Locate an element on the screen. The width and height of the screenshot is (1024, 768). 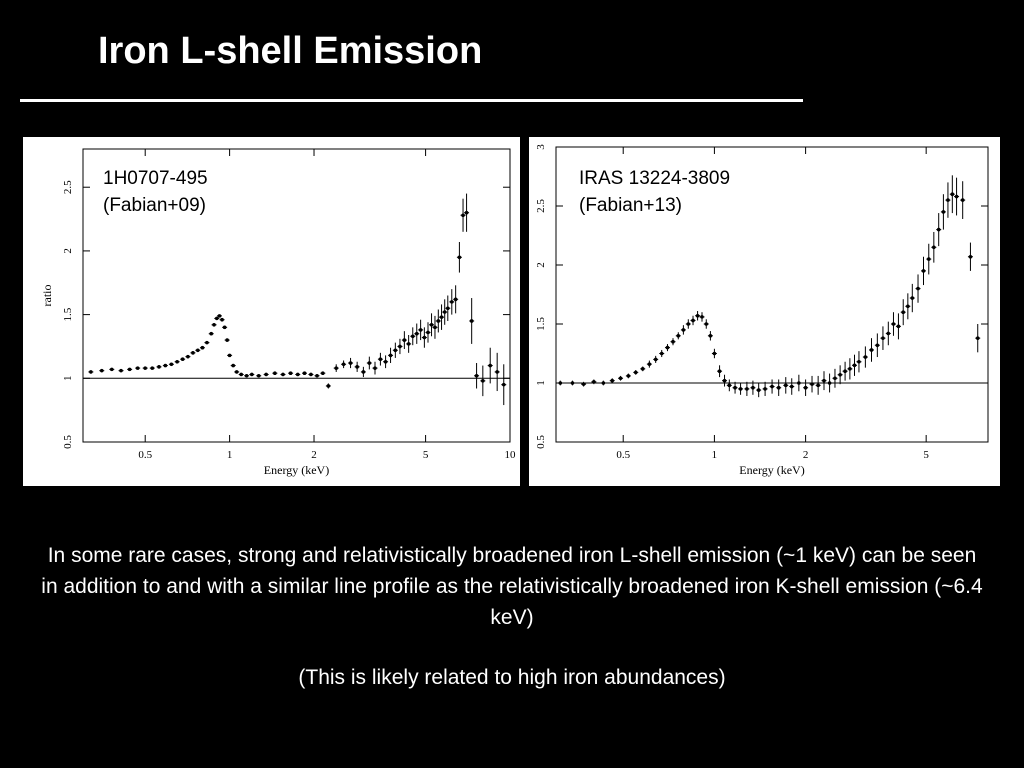
x-axis-label: Energy (keV) is located at coordinates (296, 470).